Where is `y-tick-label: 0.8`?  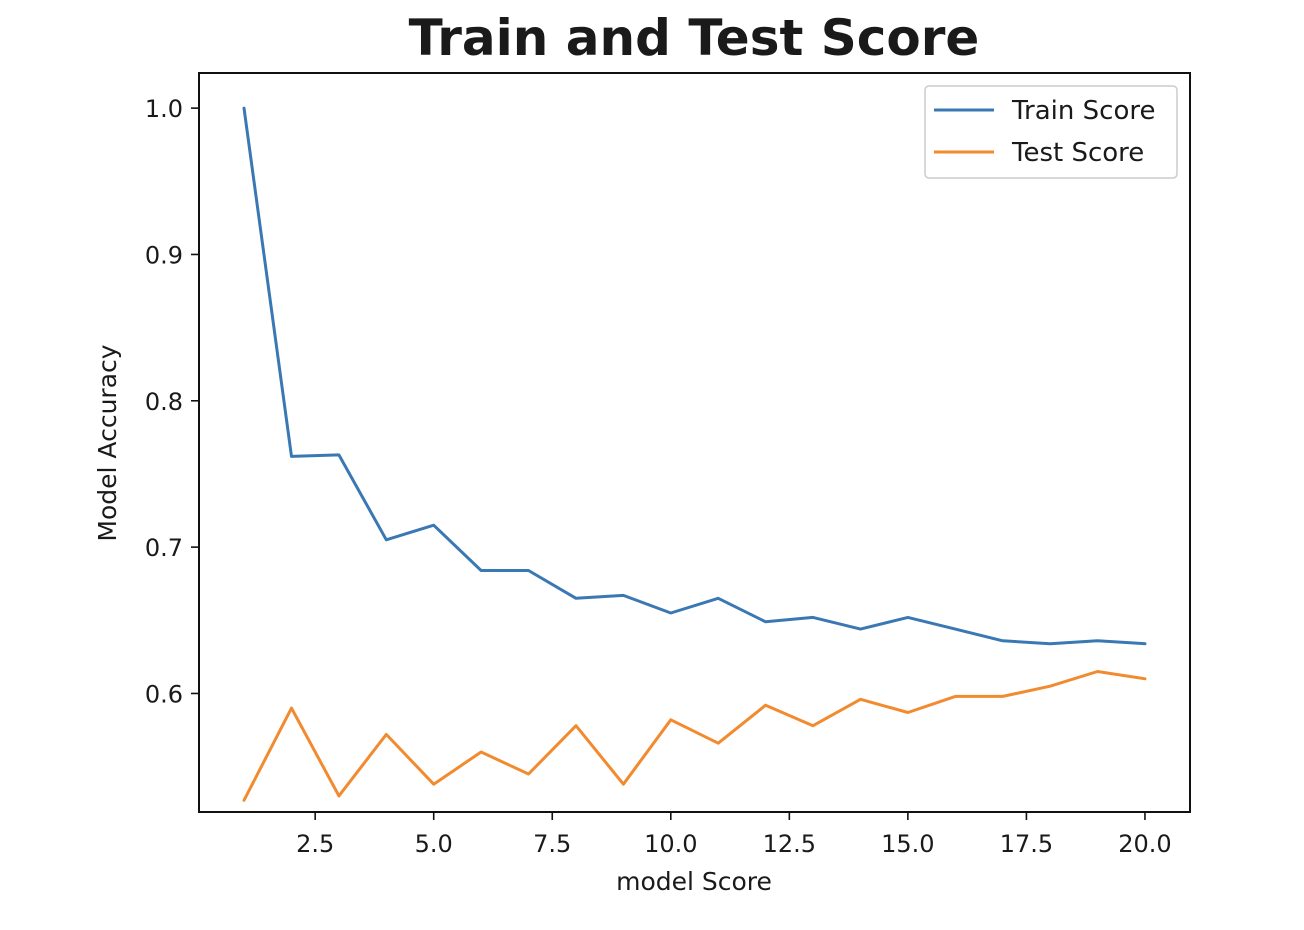 y-tick-label: 0.8 is located at coordinates (164, 402).